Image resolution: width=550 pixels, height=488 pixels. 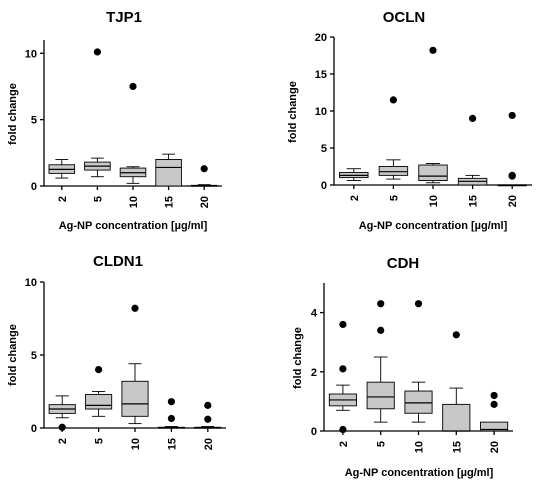 I want to click on y-tick-label: 15, so click(x=321, y=75).